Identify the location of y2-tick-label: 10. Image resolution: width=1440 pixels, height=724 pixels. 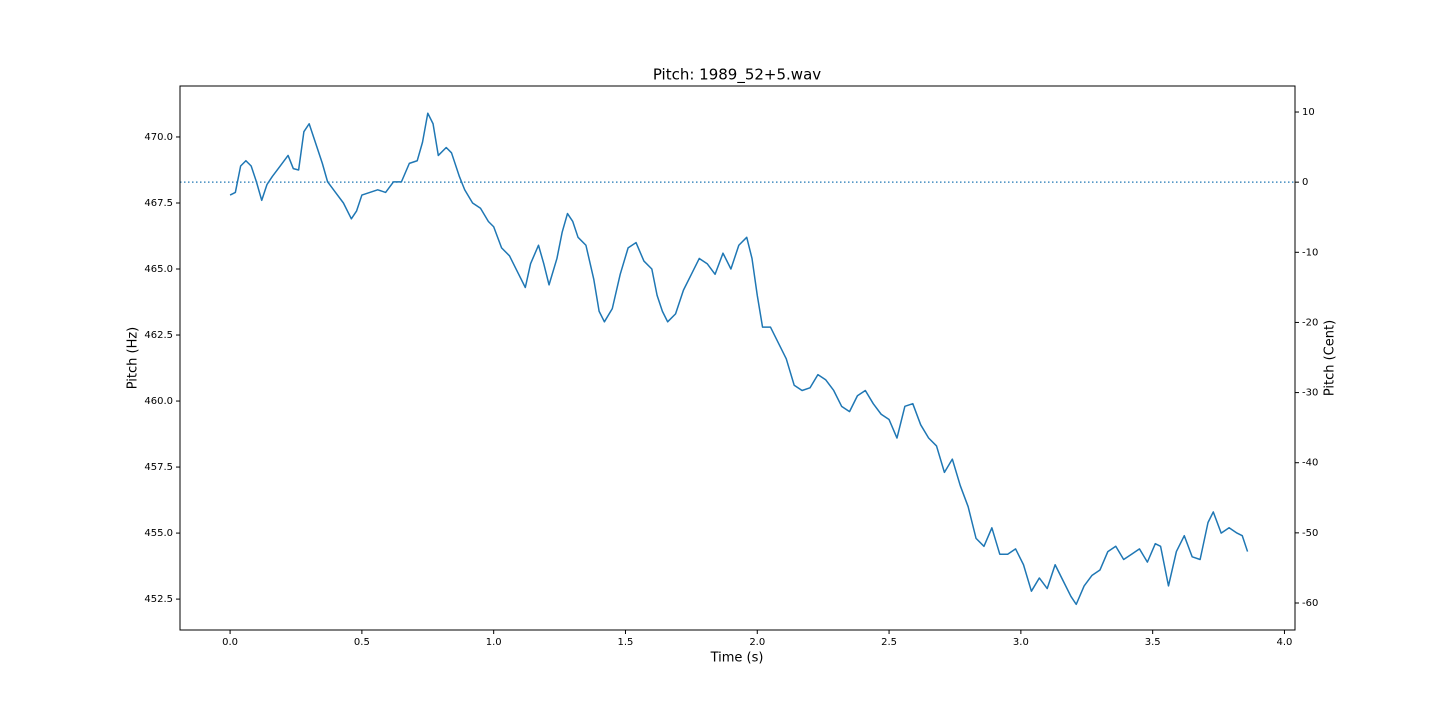
(1308, 112).